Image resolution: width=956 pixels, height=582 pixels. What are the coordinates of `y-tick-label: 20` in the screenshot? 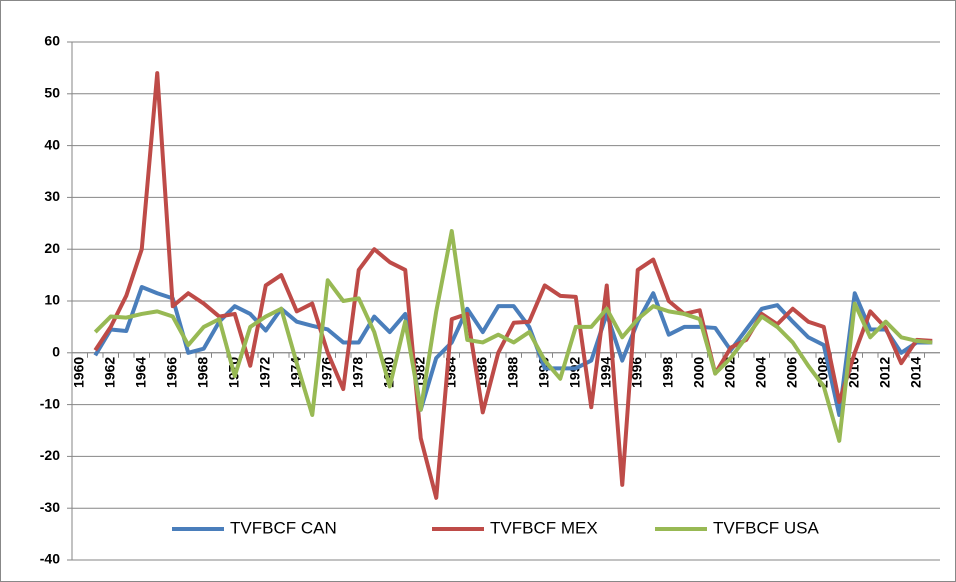 It's located at (52, 248).